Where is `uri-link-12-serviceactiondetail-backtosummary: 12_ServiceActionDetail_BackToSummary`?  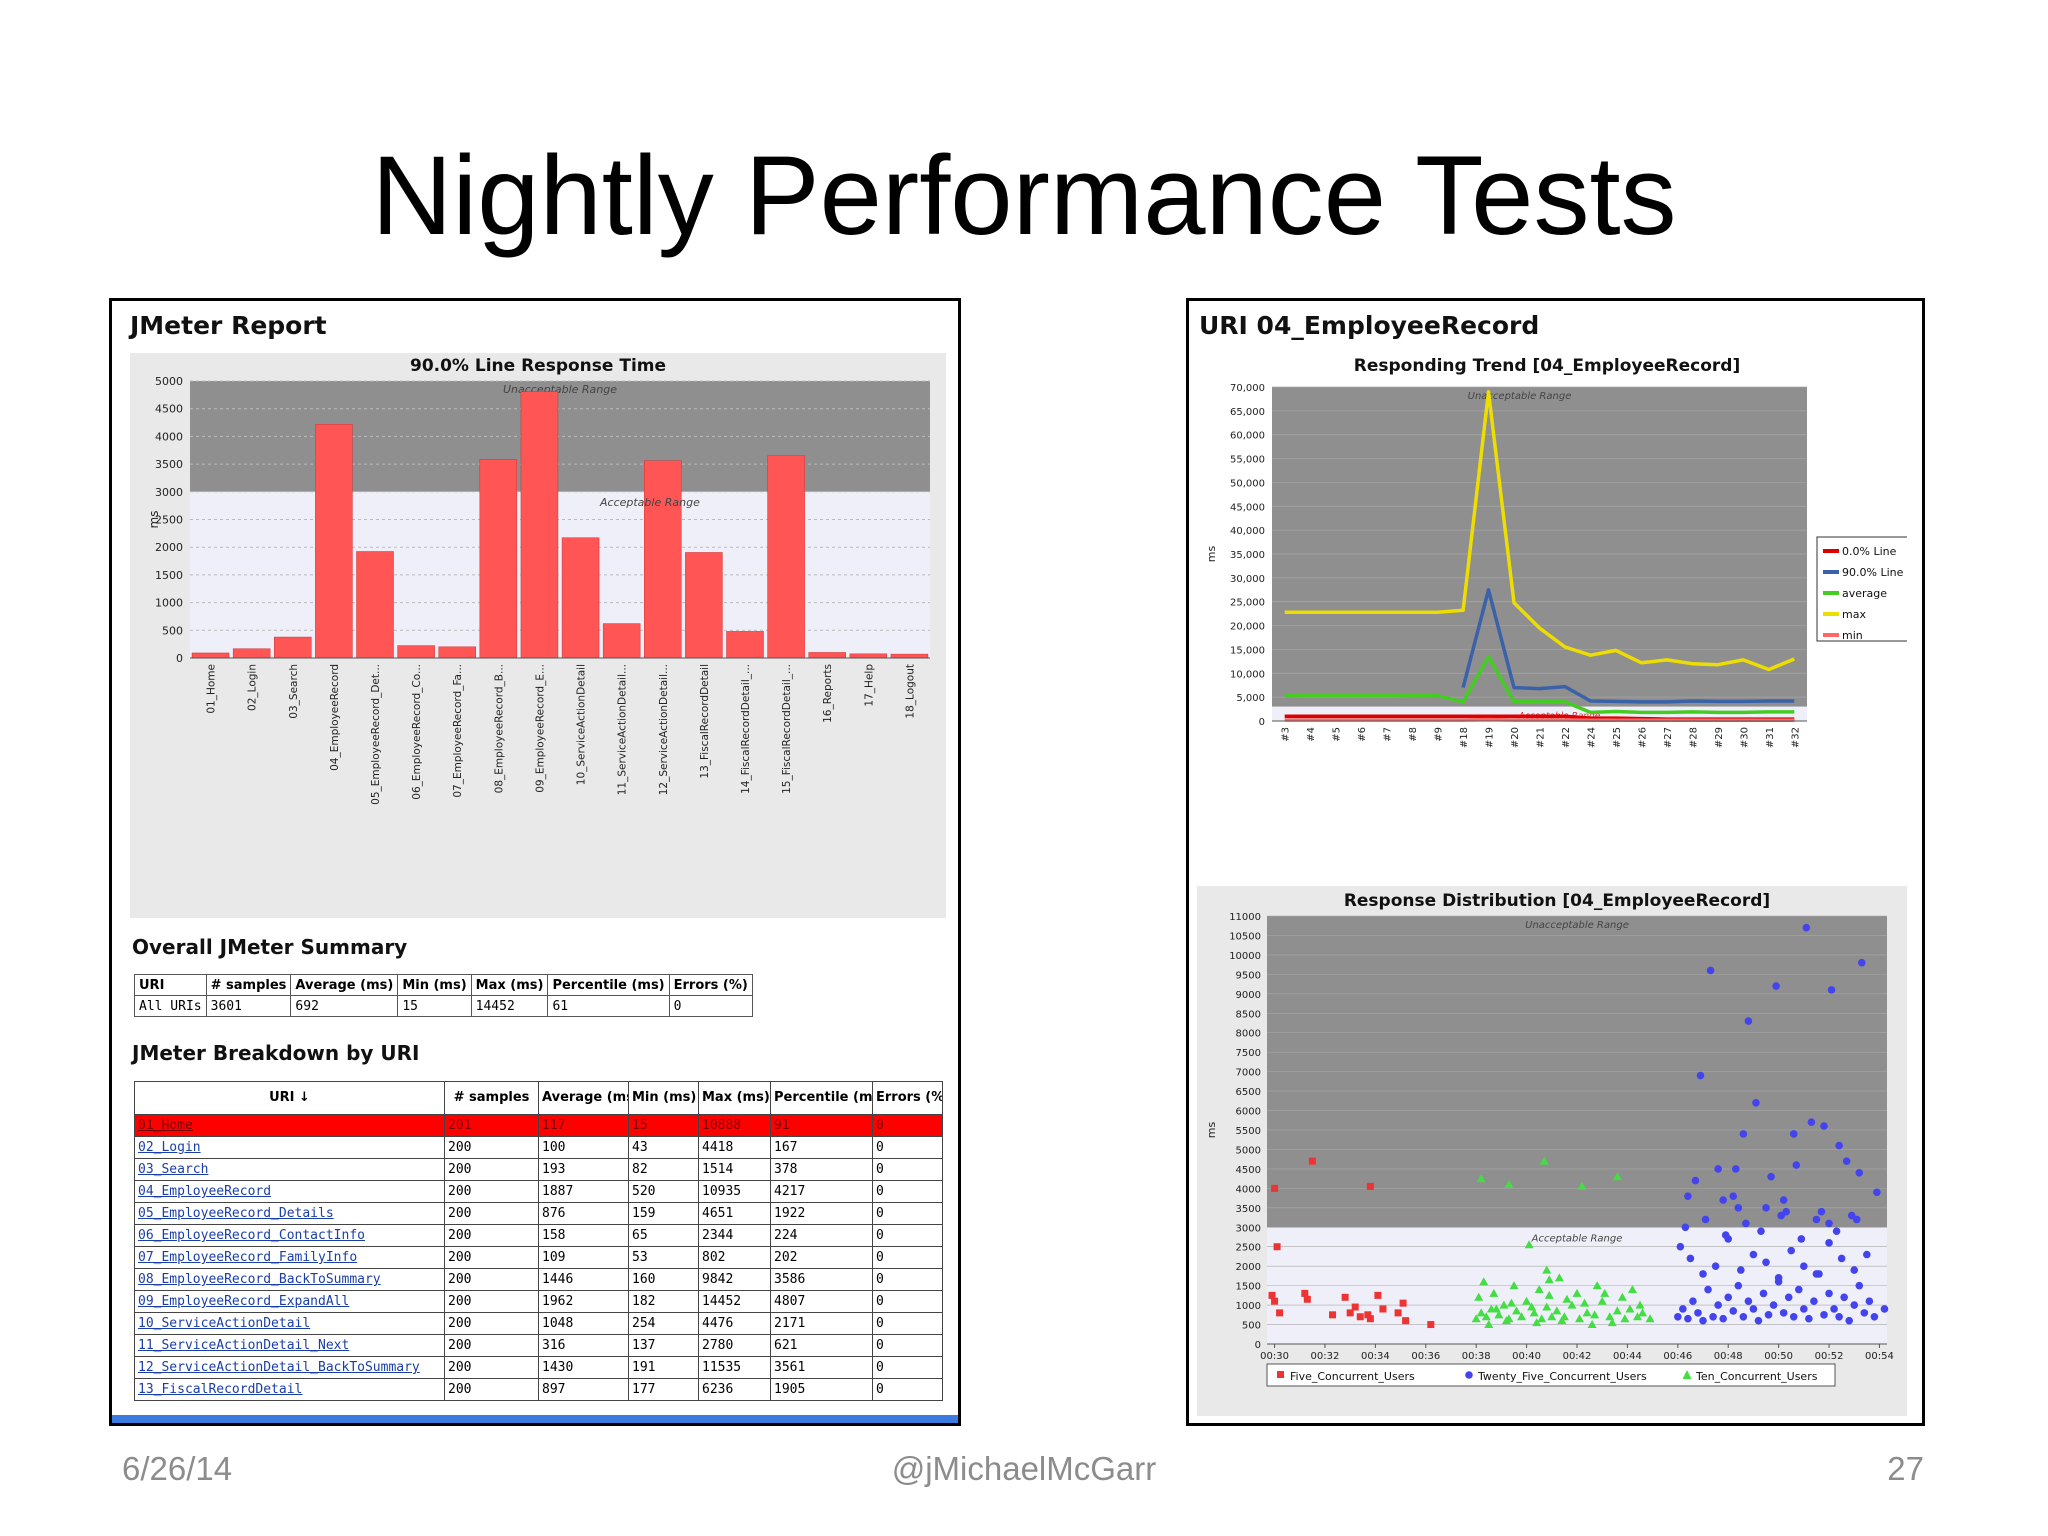
uri-link-12-serviceactiondetail-backtosummary: 12_ServiceActionDetail_BackToSummary is located at coordinates (279, 1367).